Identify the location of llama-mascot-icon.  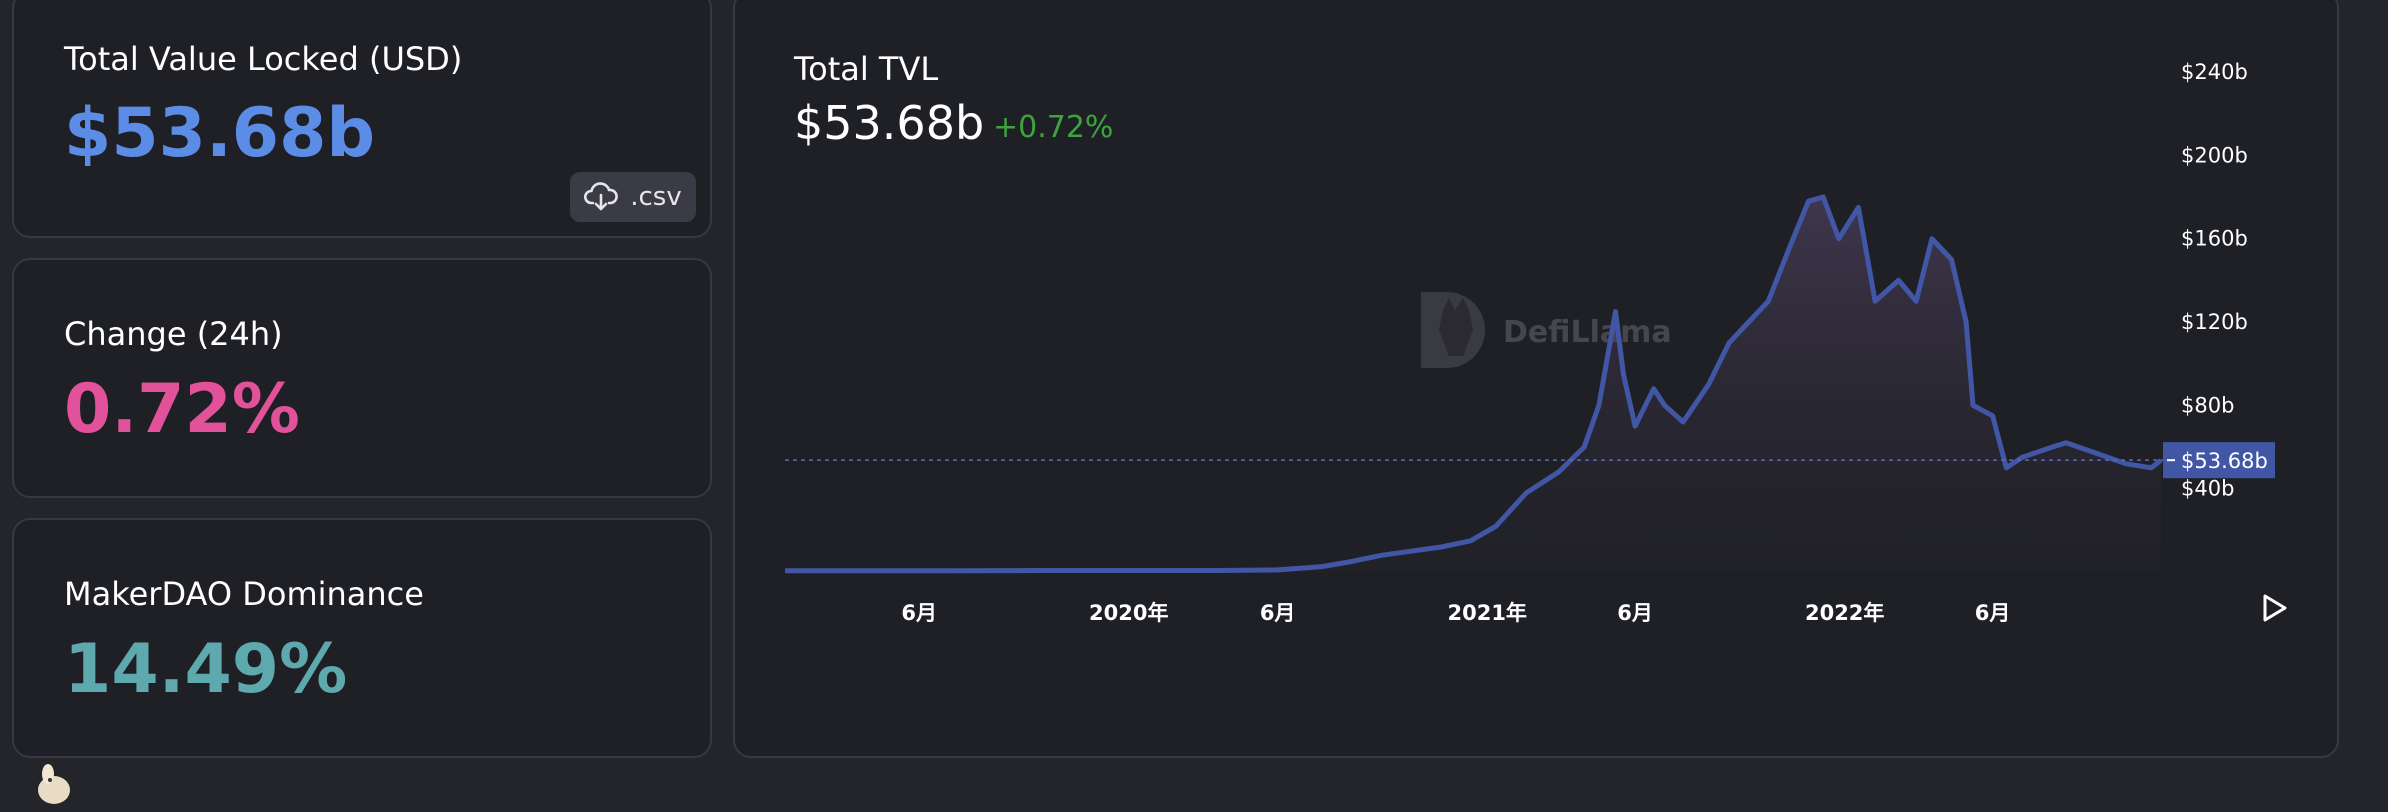
(54, 784).